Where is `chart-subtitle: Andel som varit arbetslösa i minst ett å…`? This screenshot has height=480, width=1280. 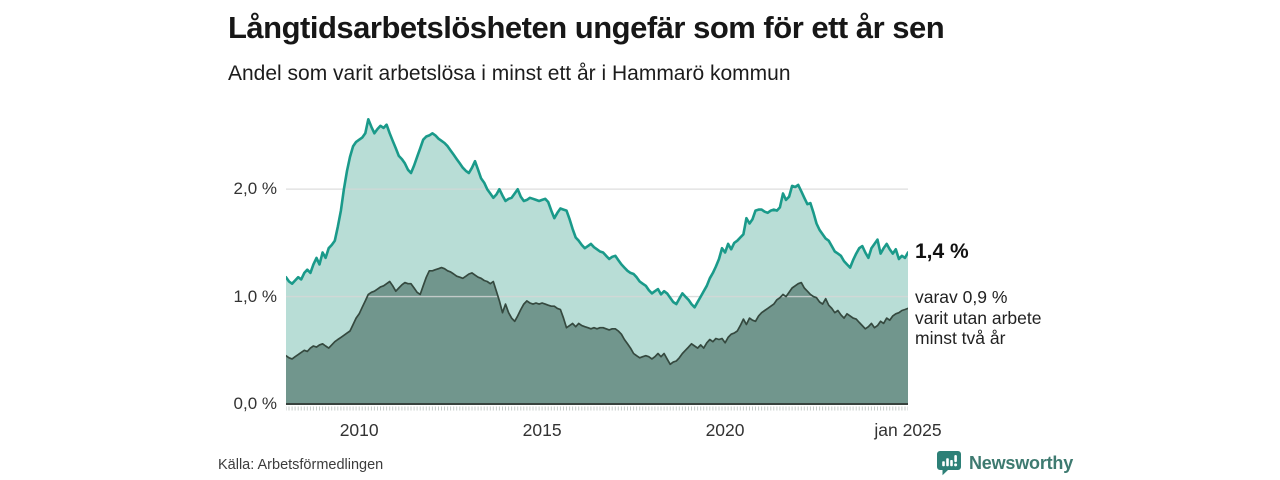
chart-subtitle: Andel som varit arbetslösa i minst ett å… is located at coordinates (509, 73).